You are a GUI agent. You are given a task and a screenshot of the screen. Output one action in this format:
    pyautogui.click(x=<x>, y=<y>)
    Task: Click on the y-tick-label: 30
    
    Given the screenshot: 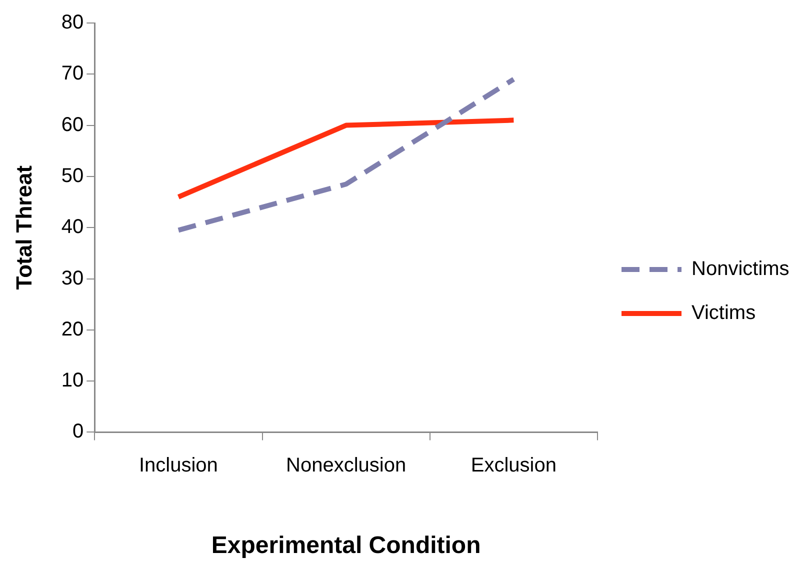 What is the action you would take?
    pyautogui.click(x=72, y=278)
    